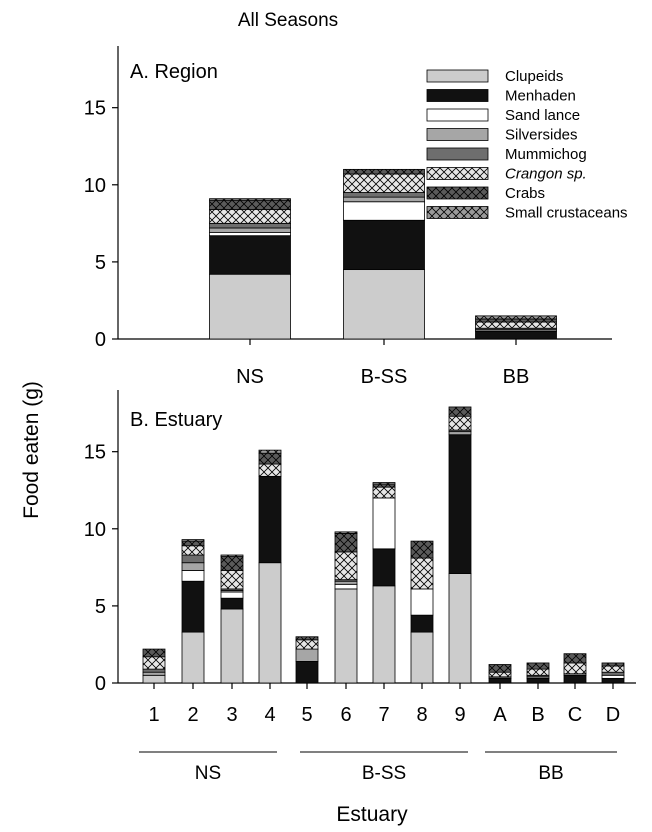  Describe the element at coordinates (613, 669) in the screenshot. I see `bar-d-crangon-sp` at that location.